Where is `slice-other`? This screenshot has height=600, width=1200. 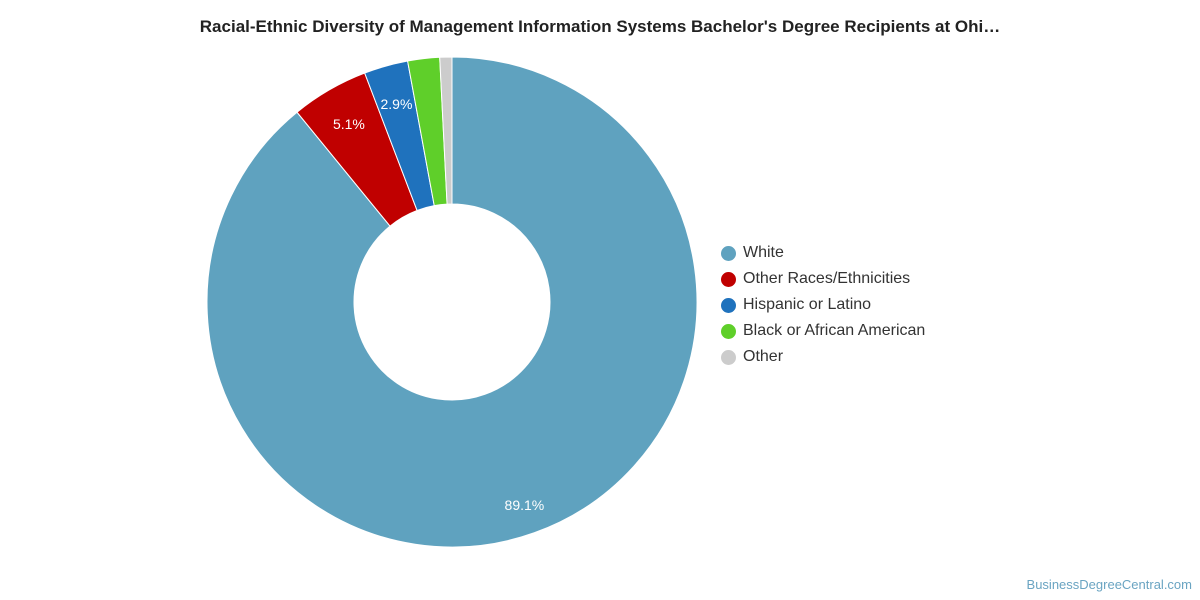
slice-other is located at coordinates (446, 130).